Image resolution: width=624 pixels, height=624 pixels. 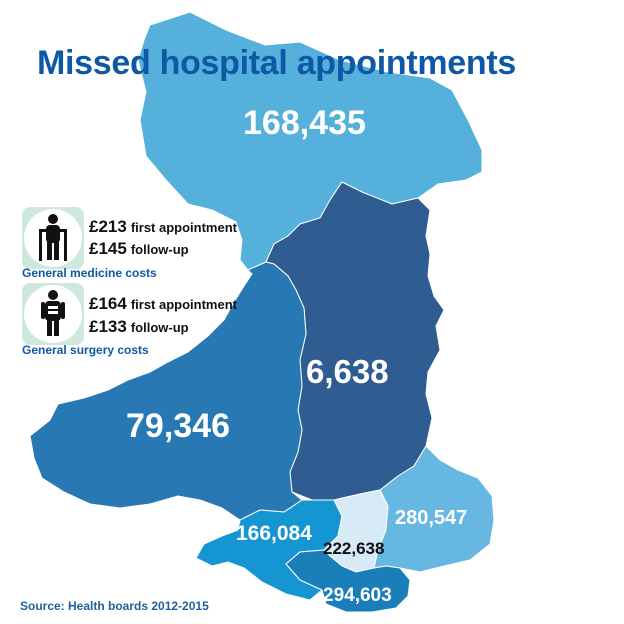 I want to click on general-surgery-first-label: first appointment, so click(x=183, y=304).